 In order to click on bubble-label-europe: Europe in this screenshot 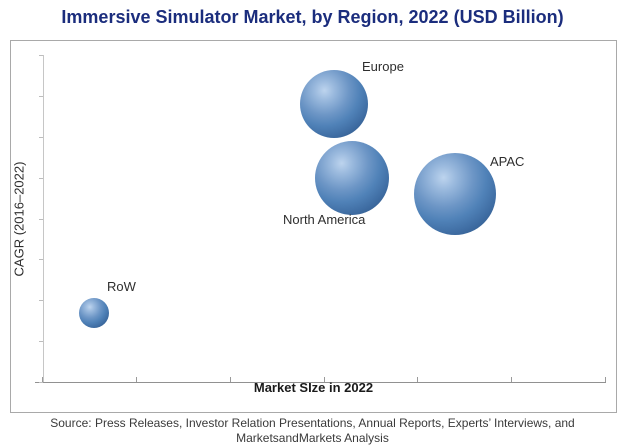, I will do `click(383, 66)`.